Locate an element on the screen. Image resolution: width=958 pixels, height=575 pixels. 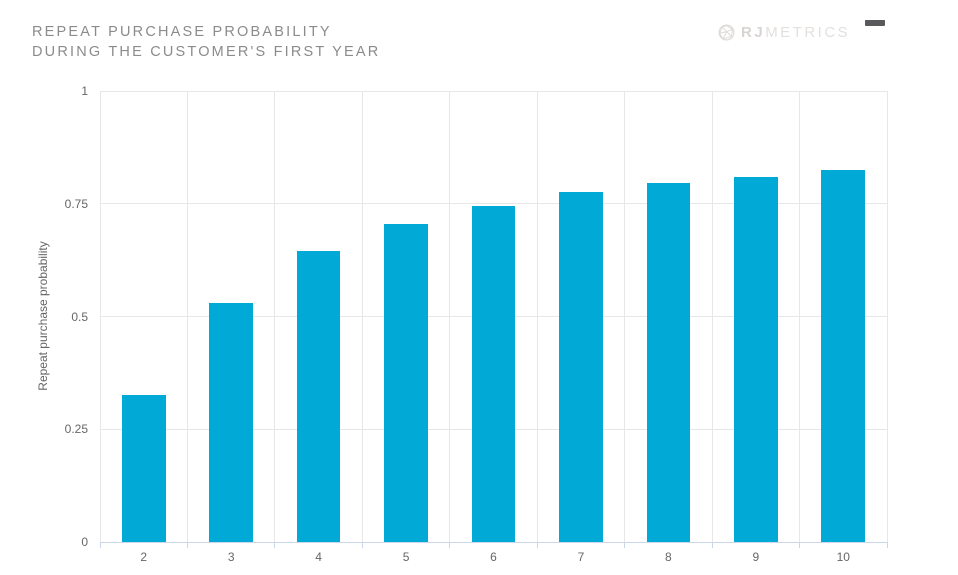
x-tick-label: 2 is located at coordinates (144, 557).